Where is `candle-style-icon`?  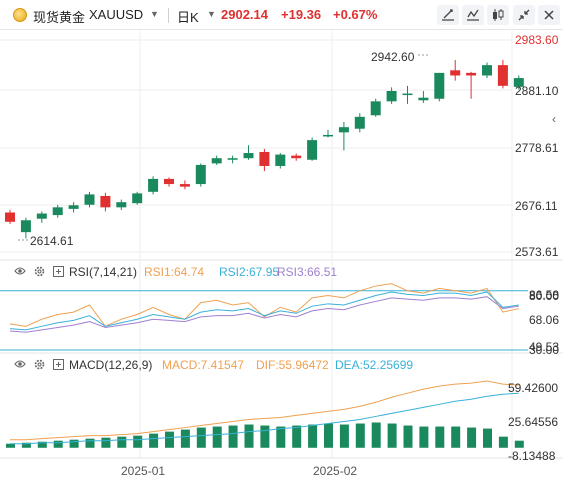
candle-style-icon is located at coordinates (498, 15).